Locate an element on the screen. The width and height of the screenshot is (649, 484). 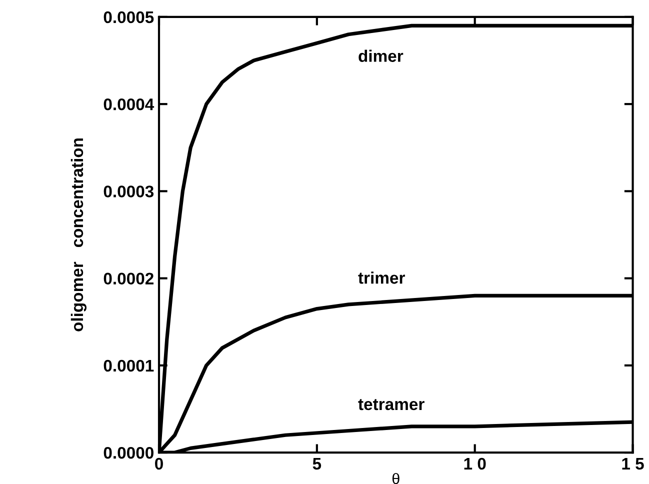
series-label: tetramer is located at coordinates (391, 404).